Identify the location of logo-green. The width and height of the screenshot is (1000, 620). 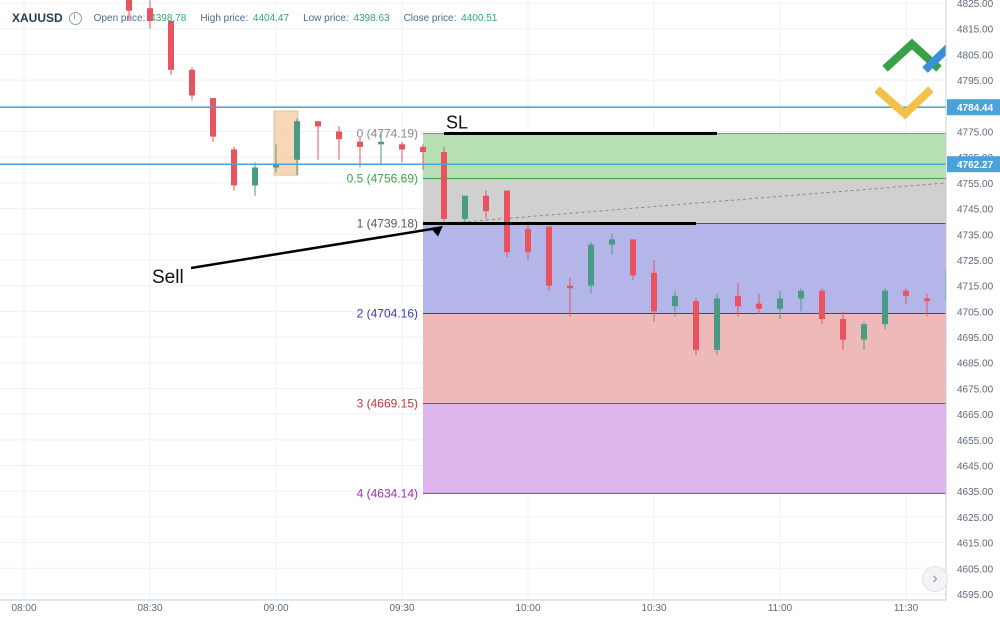
(912, 55).